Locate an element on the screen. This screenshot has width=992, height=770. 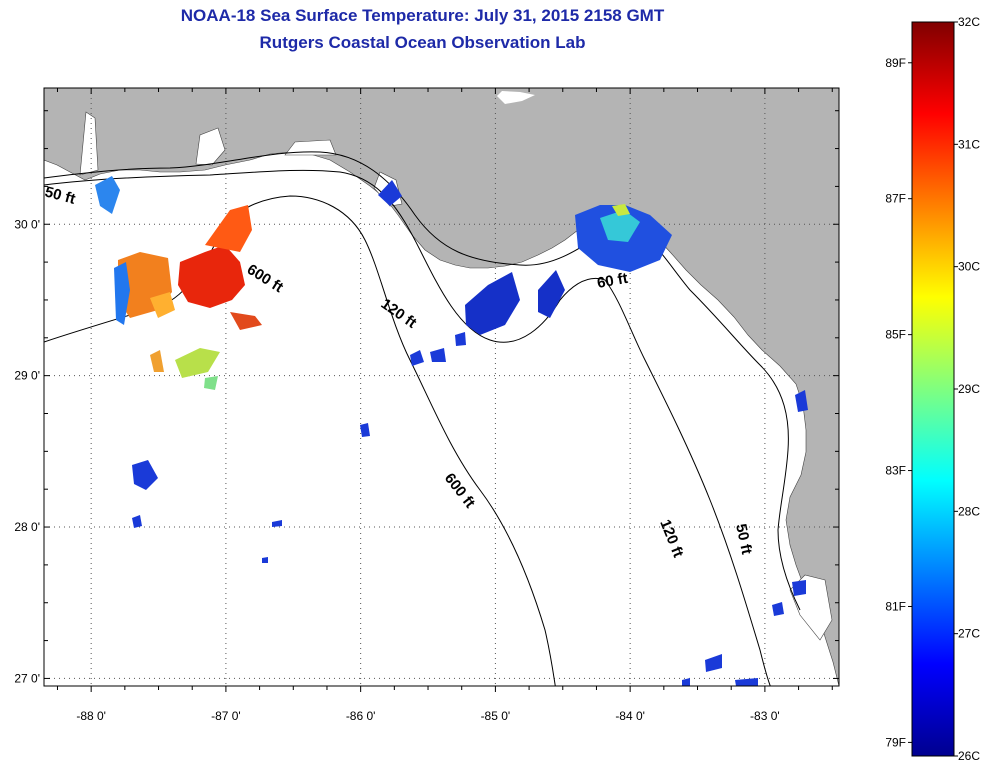
lon-tick-label: -83 0' is located at coordinates (765, 716).